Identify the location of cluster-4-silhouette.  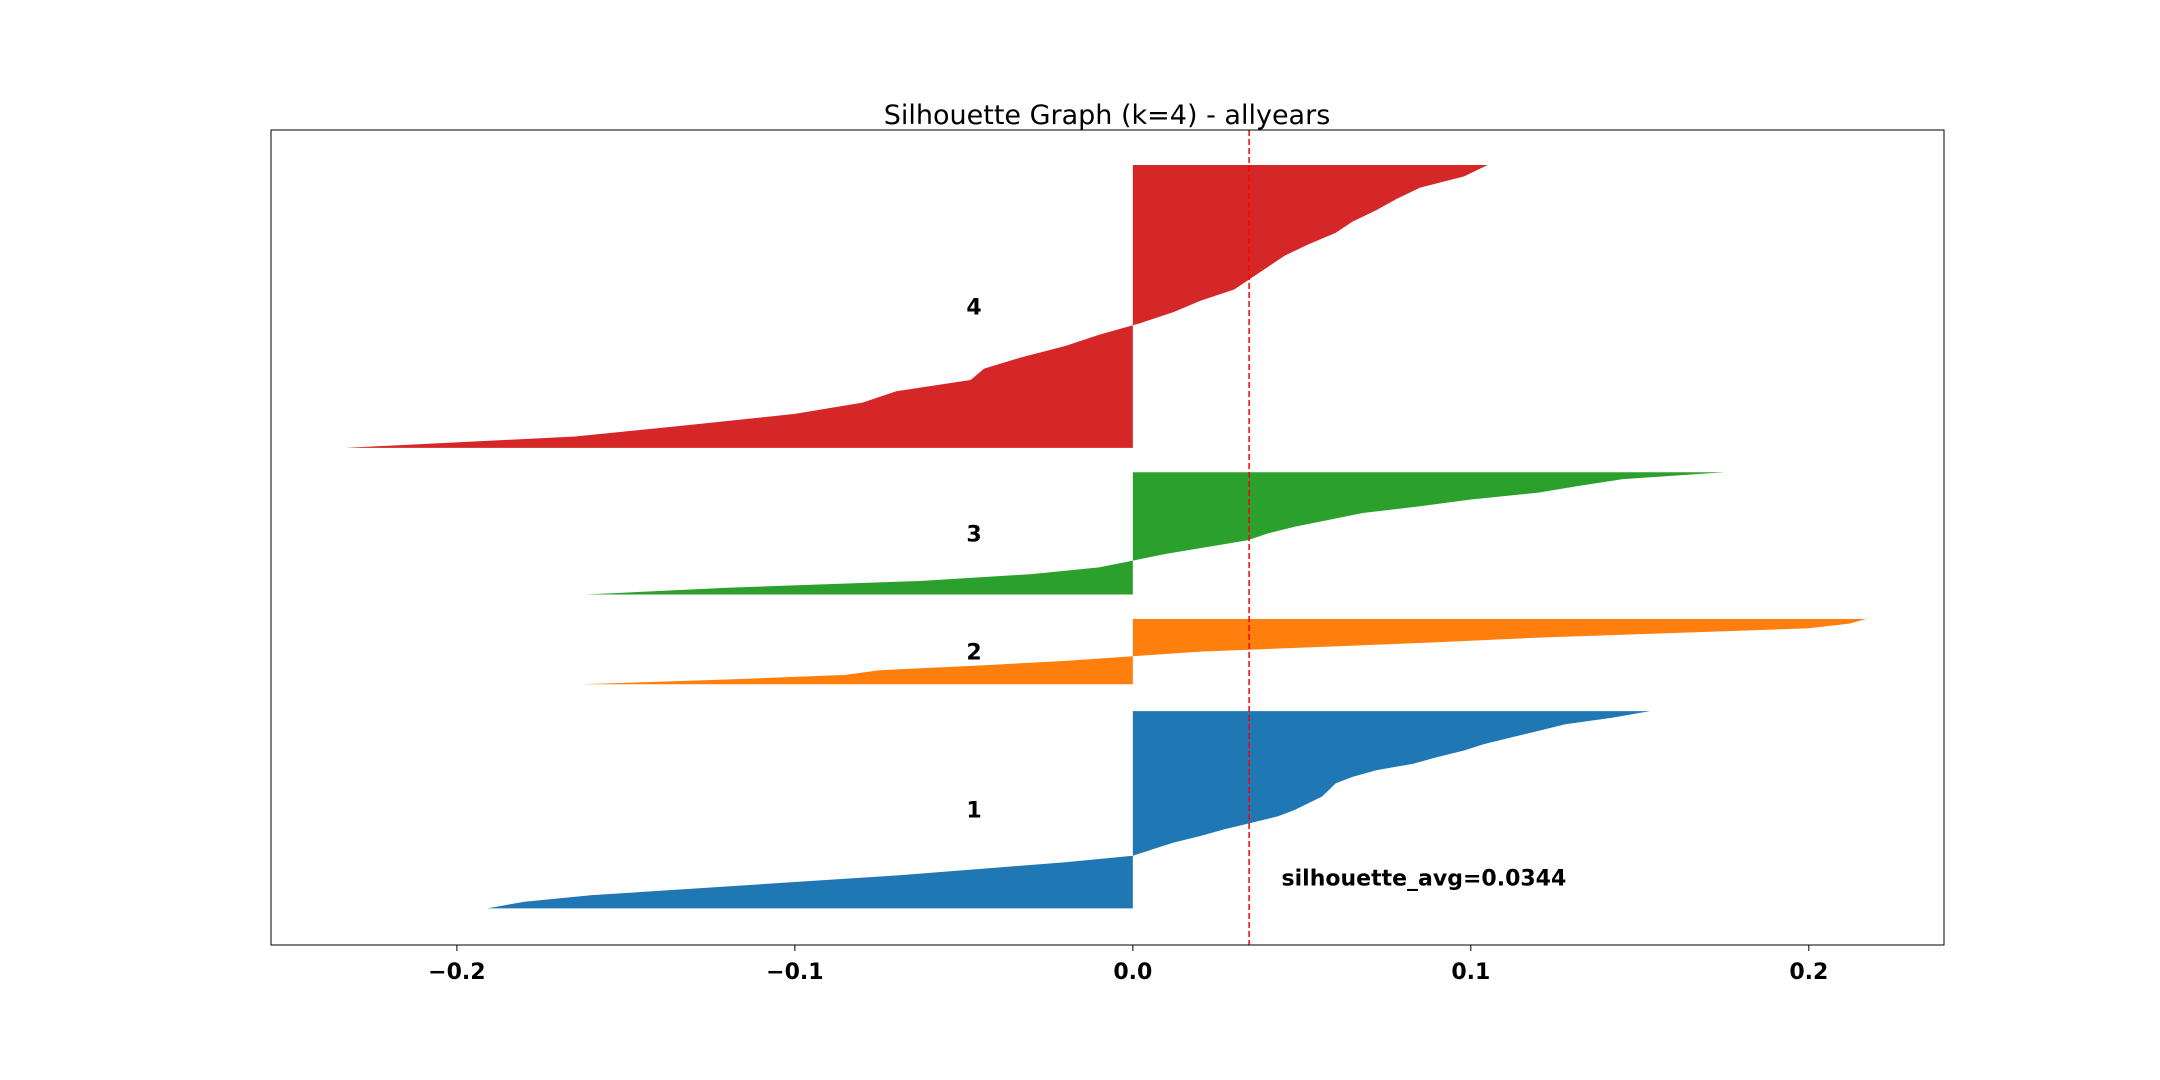
(916, 306).